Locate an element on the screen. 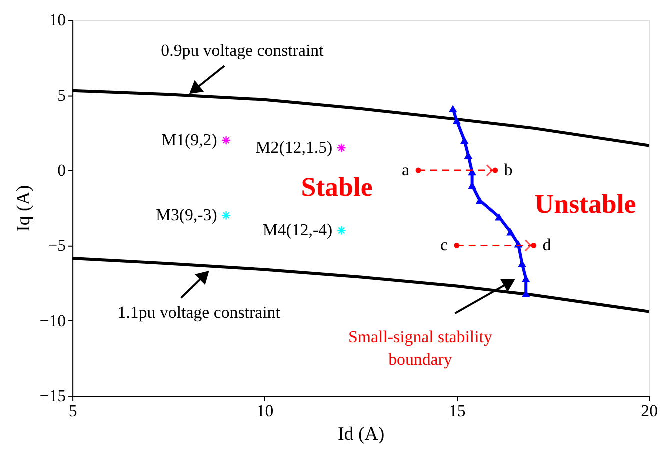 Image resolution: width=668 pixels, height=453 pixels. annotation: M3(9,-3) is located at coordinates (187, 215).